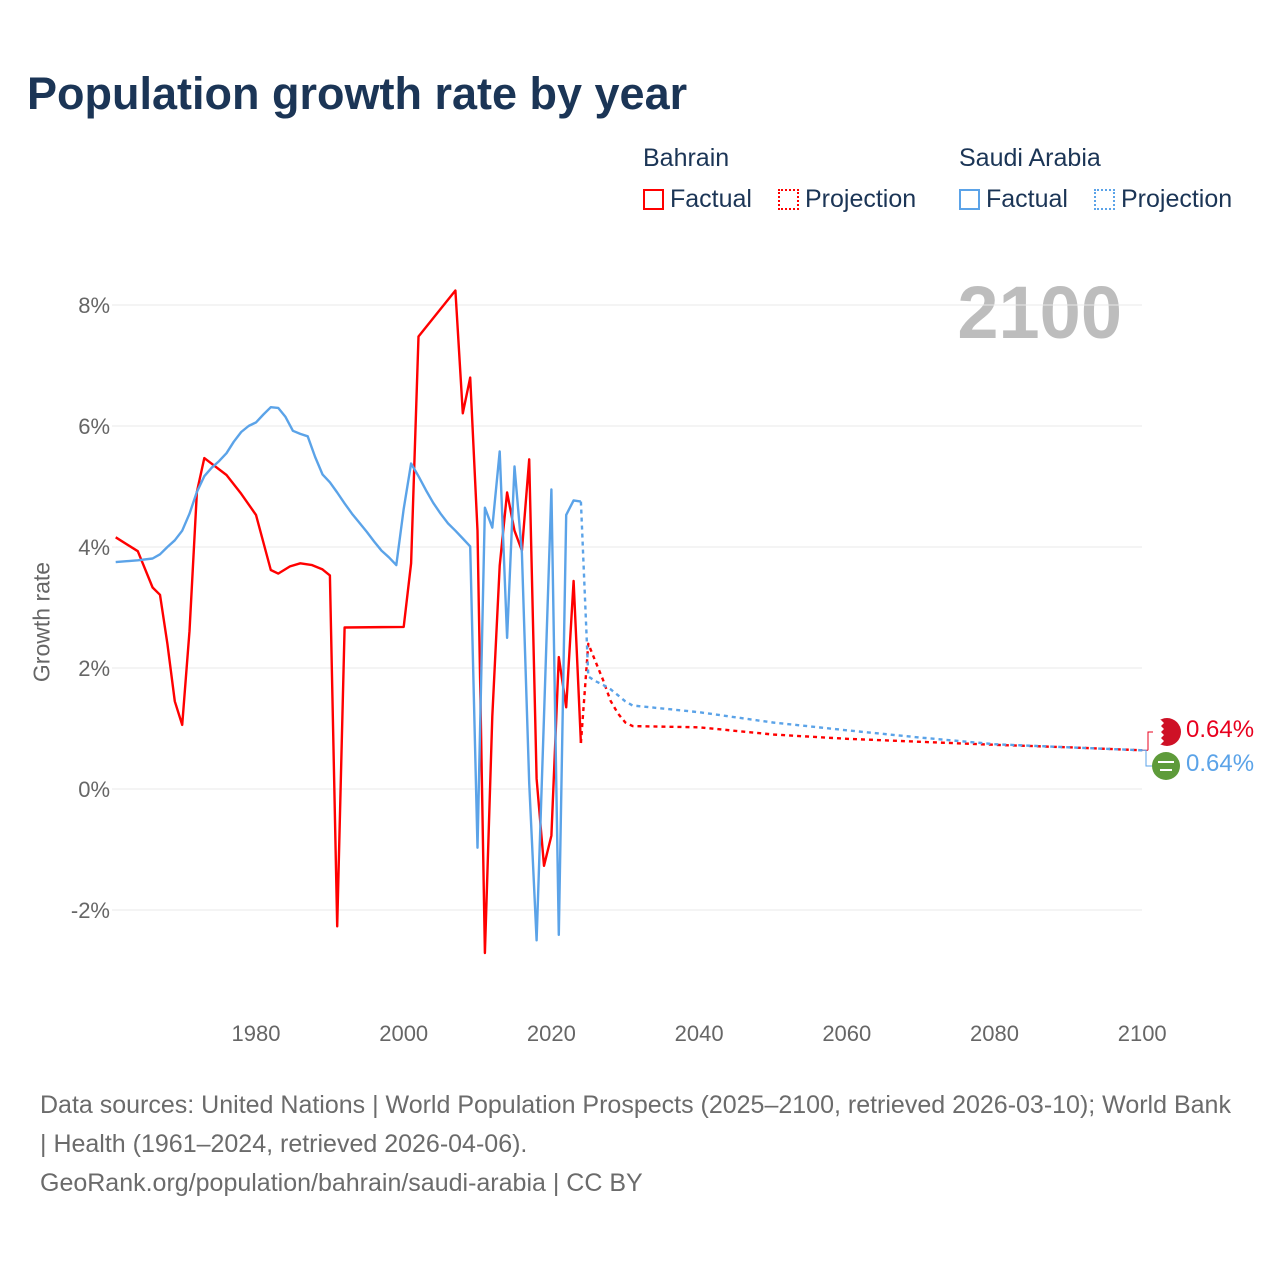  I want to click on legend-bahrain-factual: Factual, so click(697, 199).